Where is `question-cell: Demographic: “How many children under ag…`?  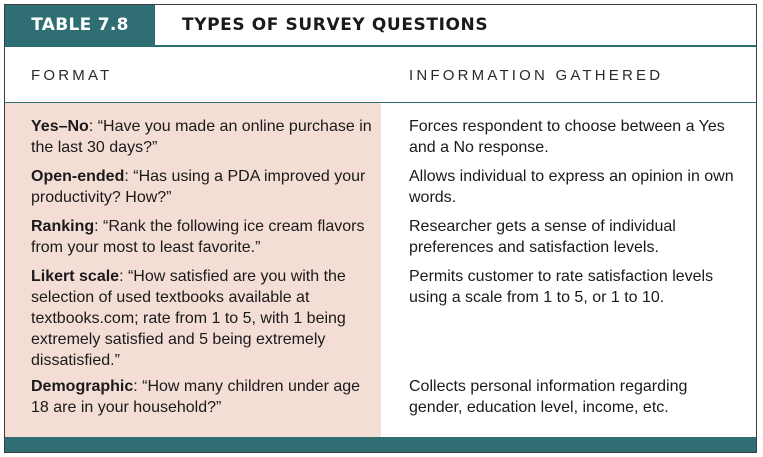
question-cell: Demographic: “How many children under ag… is located at coordinates (203, 397).